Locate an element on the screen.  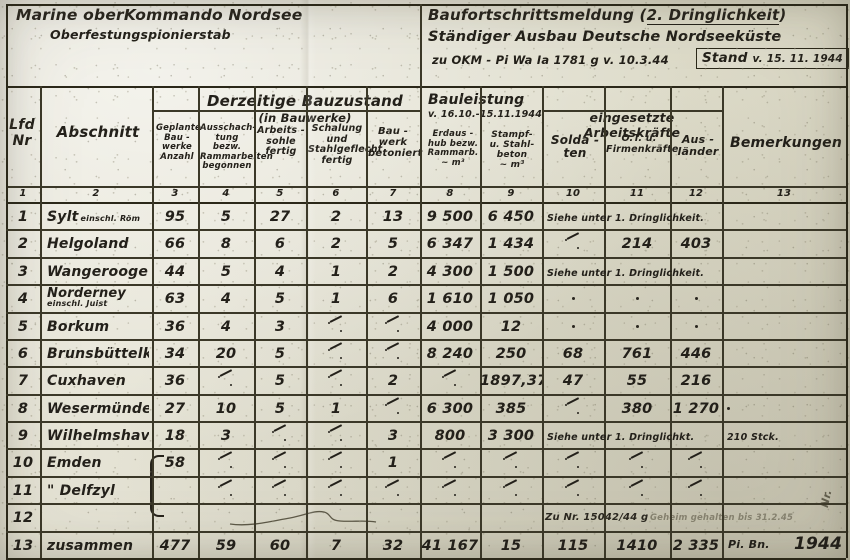
table-row-7-col5: 5 is located at coordinates (280, 379).